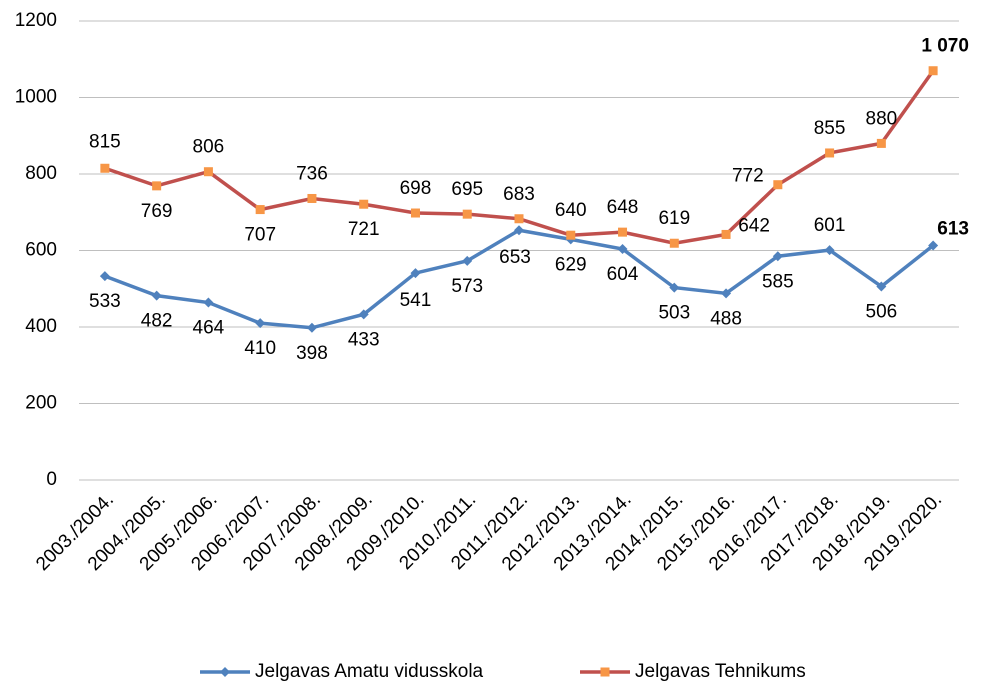  Describe the element at coordinates (105, 141) in the screenshot. I see `data-label: 815` at that location.